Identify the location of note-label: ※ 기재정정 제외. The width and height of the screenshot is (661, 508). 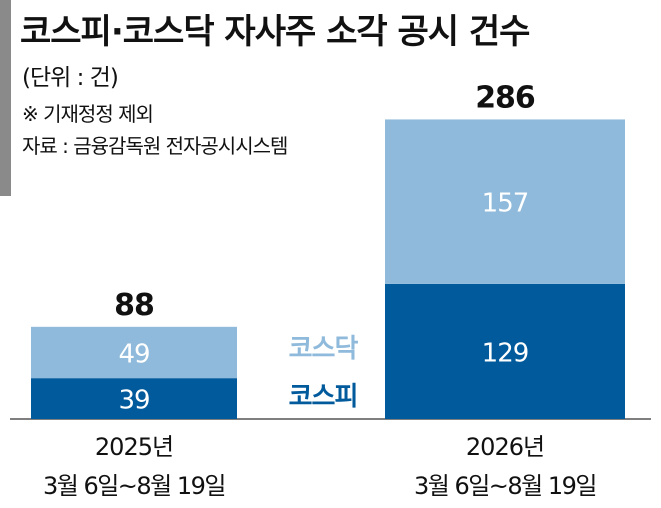
(88, 114).